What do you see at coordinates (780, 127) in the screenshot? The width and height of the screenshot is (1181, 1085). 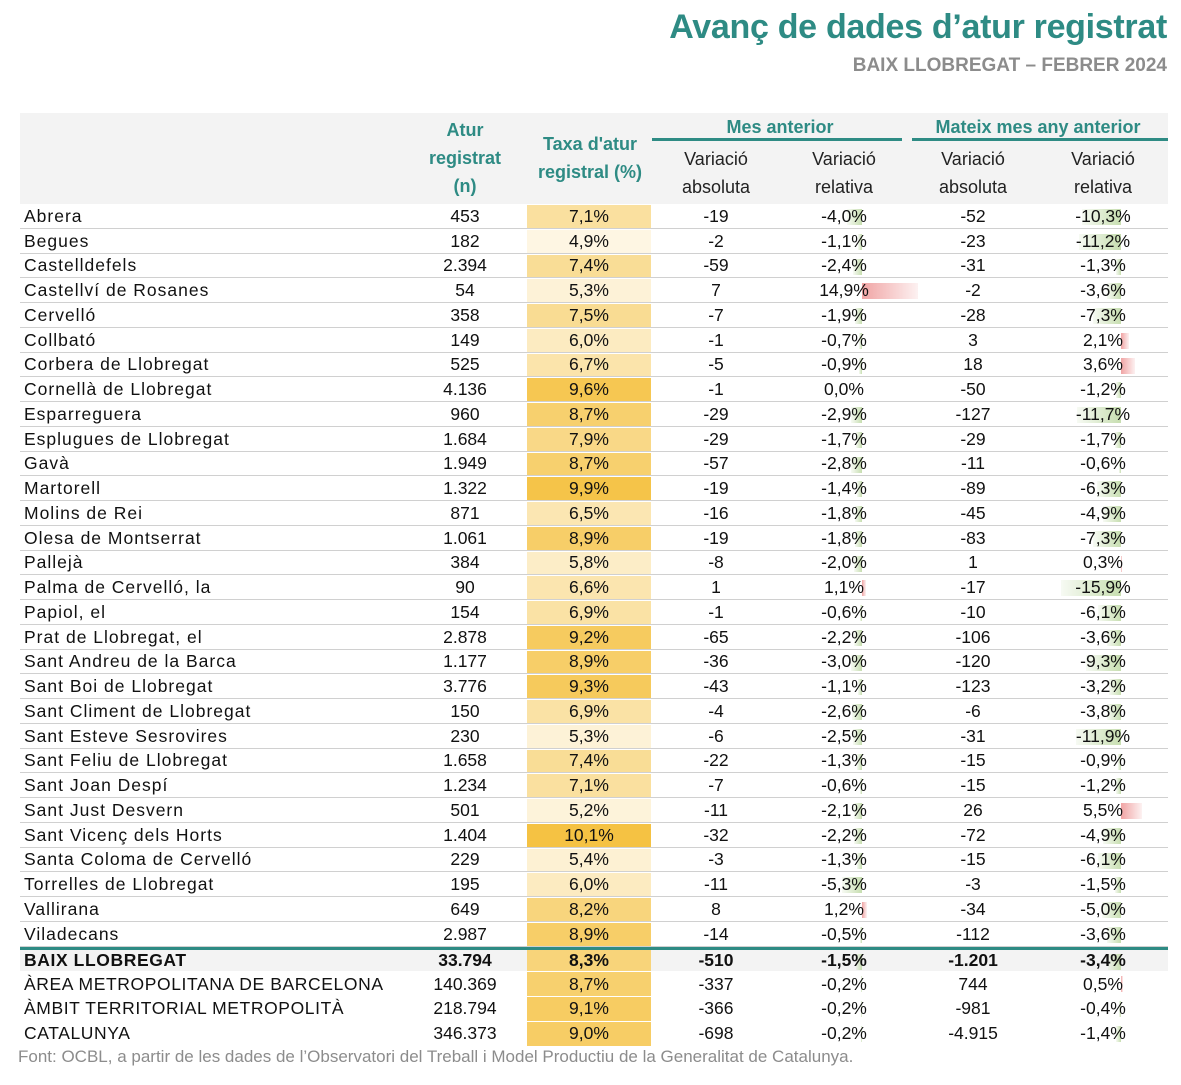 I see `header-mes-anterior: Mes anterior` at bounding box center [780, 127].